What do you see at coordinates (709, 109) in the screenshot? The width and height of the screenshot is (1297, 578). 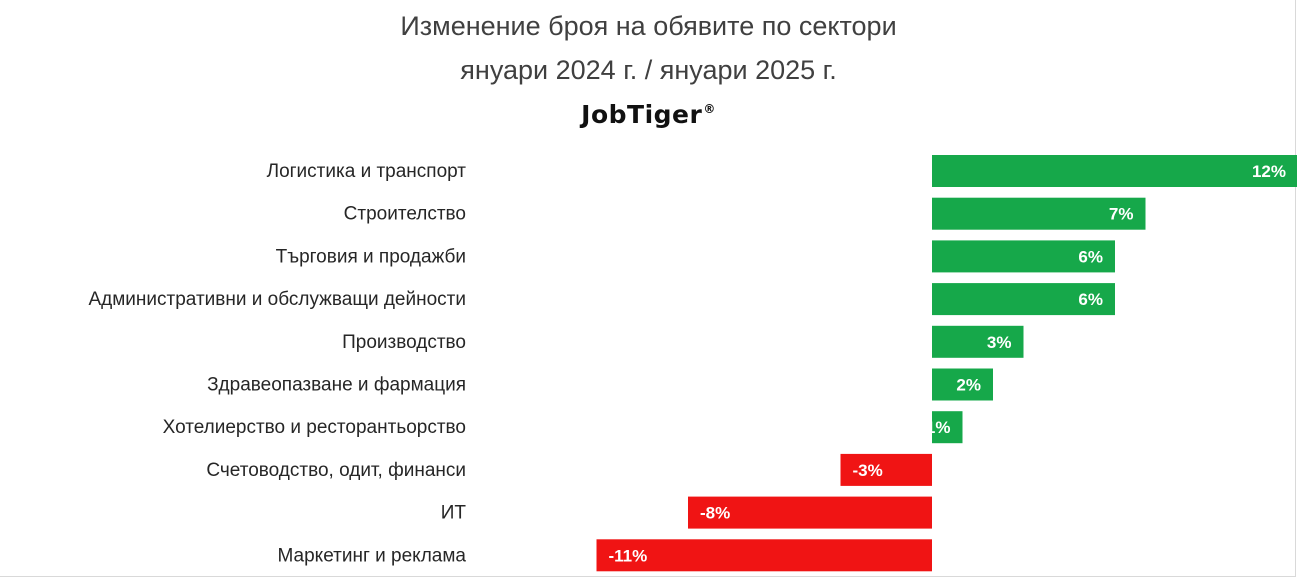 I see `registered-mark: ®` at bounding box center [709, 109].